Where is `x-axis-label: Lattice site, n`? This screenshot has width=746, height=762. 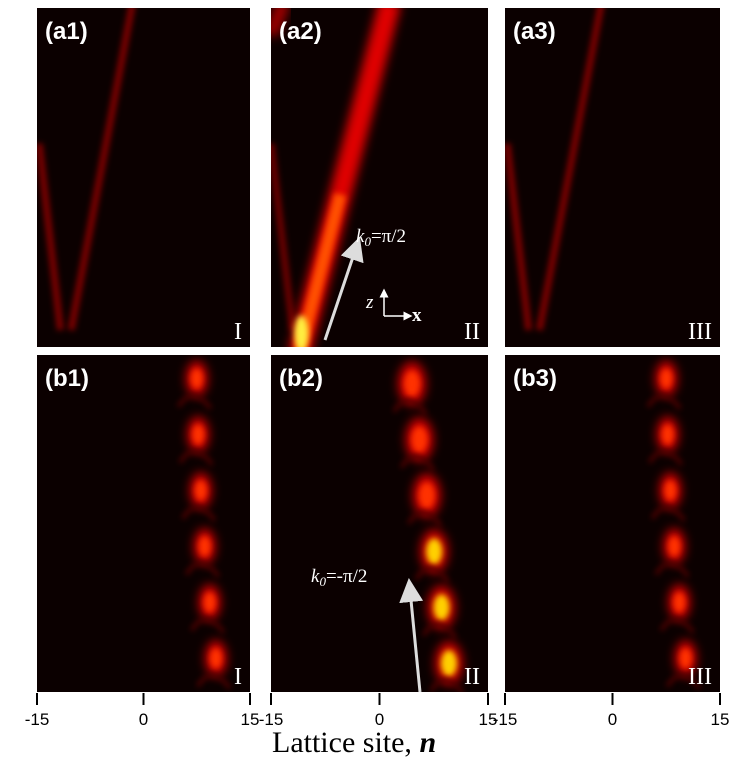 x-axis-label: Lattice site, n is located at coordinates (354, 742).